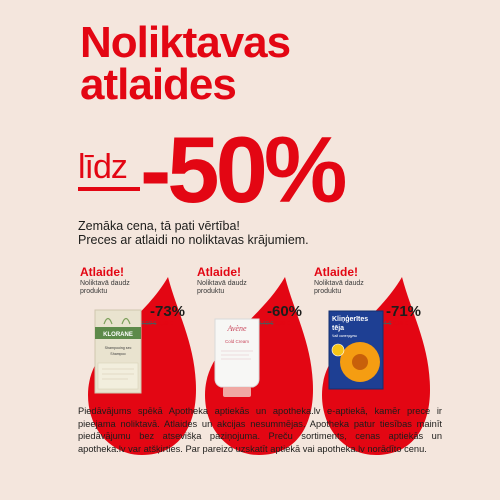 The height and width of the screenshot is (500, 500). I want to click on price-row: 2,74 € 0,80 €, so click(392, 324).